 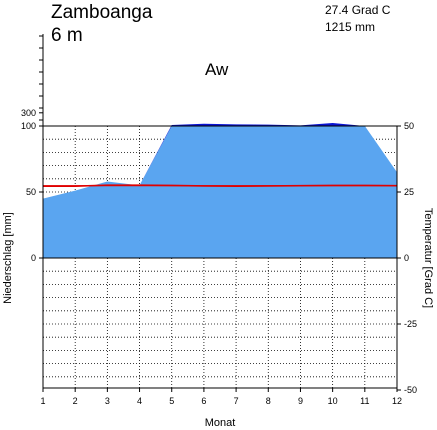 What do you see at coordinates (410, 324) in the screenshot?
I see `right-tick-label--25: -25` at bounding box center [410, 324].